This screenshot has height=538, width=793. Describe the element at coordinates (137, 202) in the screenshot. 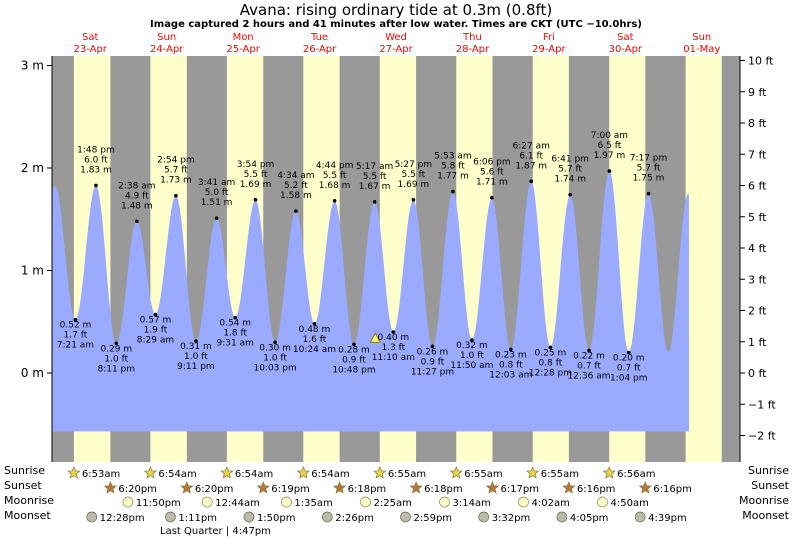

I see `tide-extreme-high: 2:38 am4.9 ft1.48 m` at that location.